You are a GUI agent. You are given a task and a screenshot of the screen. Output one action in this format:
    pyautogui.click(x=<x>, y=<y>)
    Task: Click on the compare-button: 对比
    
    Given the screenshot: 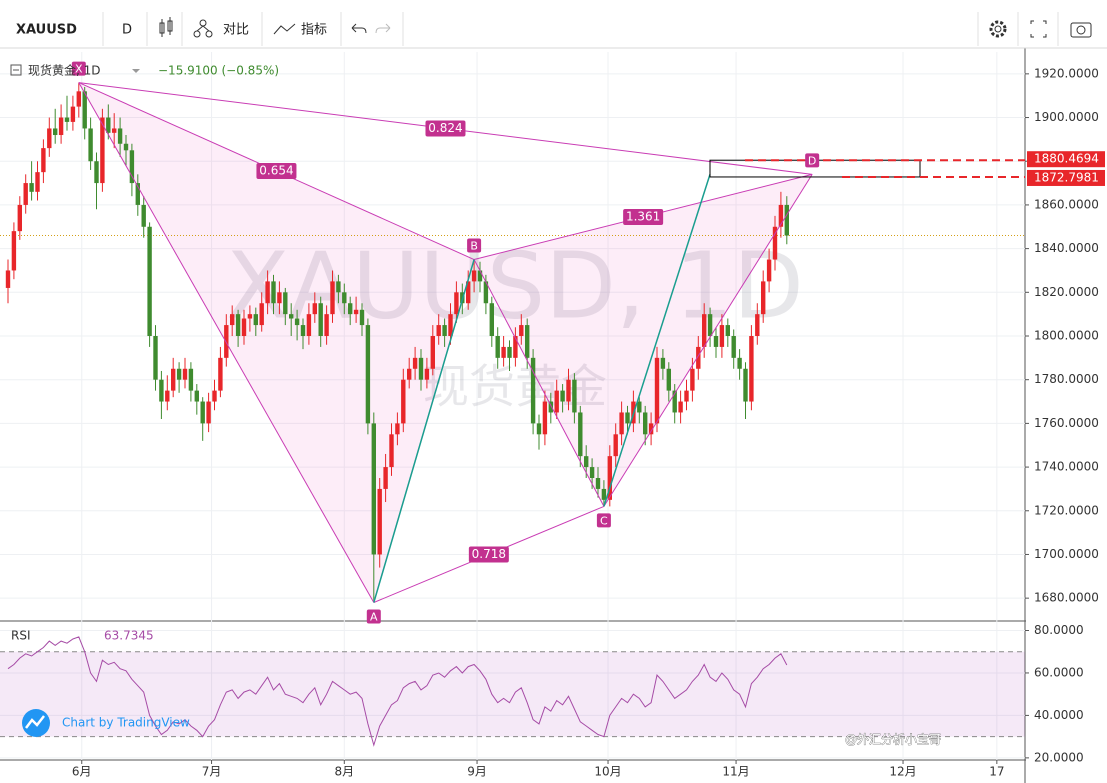 What is the action you would take?
    pyautogui.click(x=236, y=30)
    